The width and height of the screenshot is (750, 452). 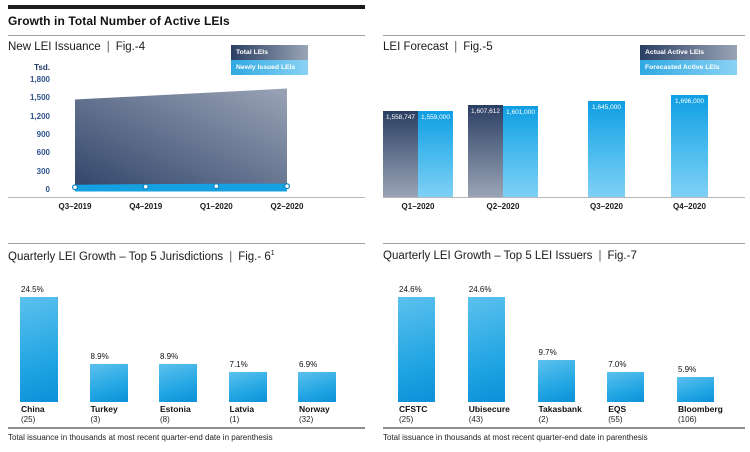 What do you see at coordinates (520, 151) in the screenshot?
I see `fig5-bar-forecast-q2-2020: 1,601,000` at bounding box center [520, 151].